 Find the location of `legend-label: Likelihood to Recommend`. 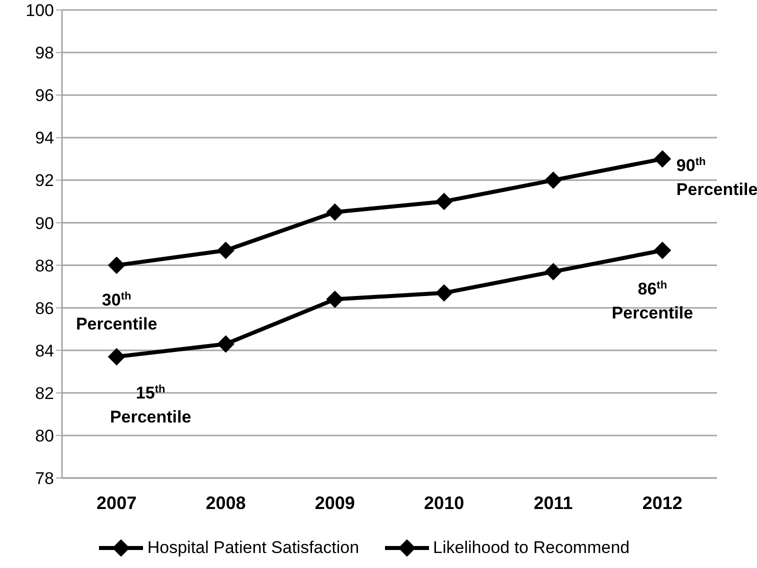

legend-label: Likelihood to Recommend is located at coordinates (531, 548).